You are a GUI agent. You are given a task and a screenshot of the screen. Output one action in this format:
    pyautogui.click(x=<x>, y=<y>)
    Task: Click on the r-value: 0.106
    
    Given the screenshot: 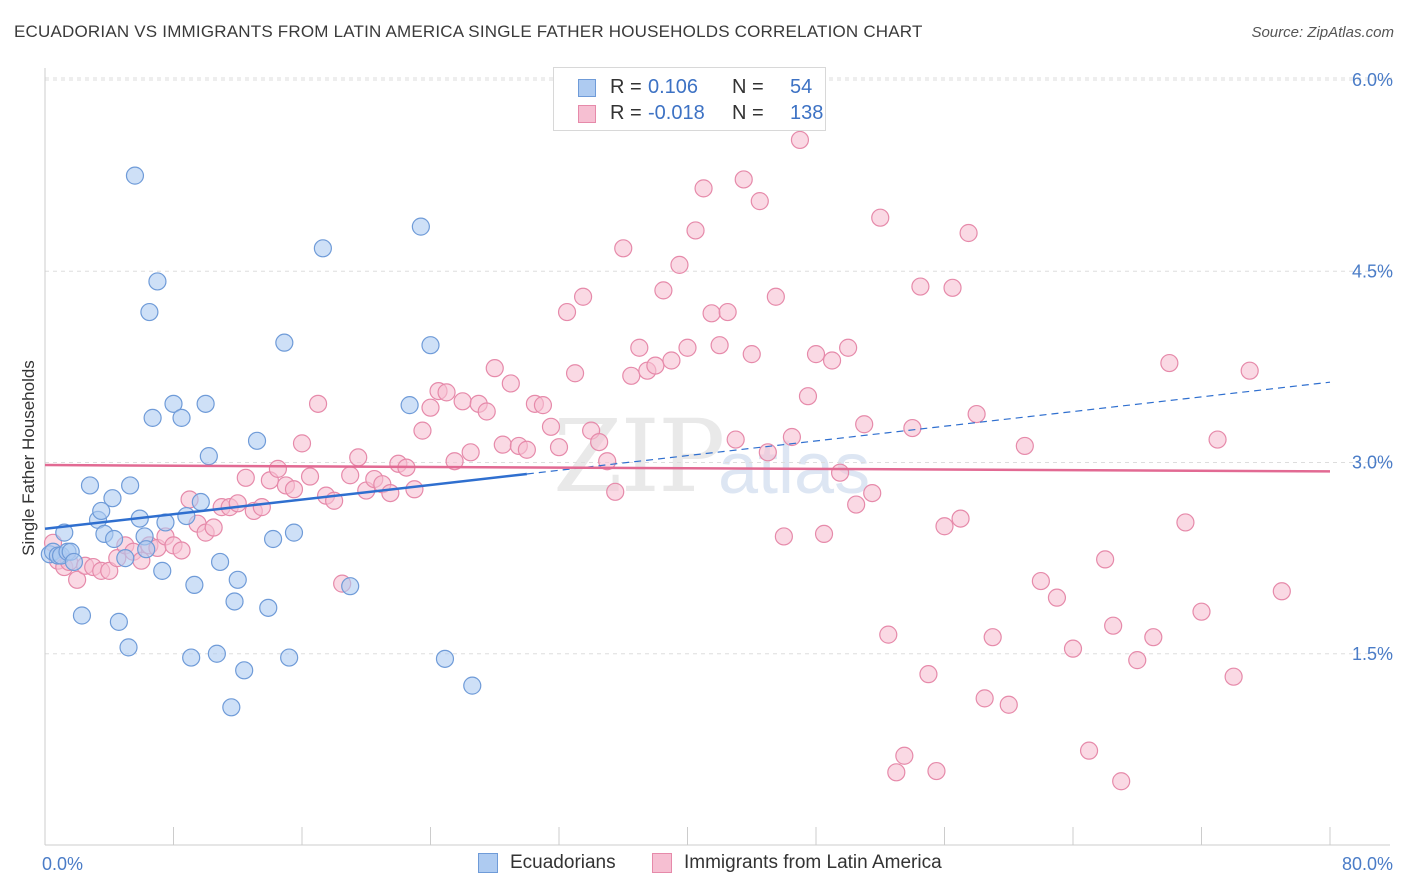 What is the action you would take?
    pyautogui.click(x=673, y=87)
    